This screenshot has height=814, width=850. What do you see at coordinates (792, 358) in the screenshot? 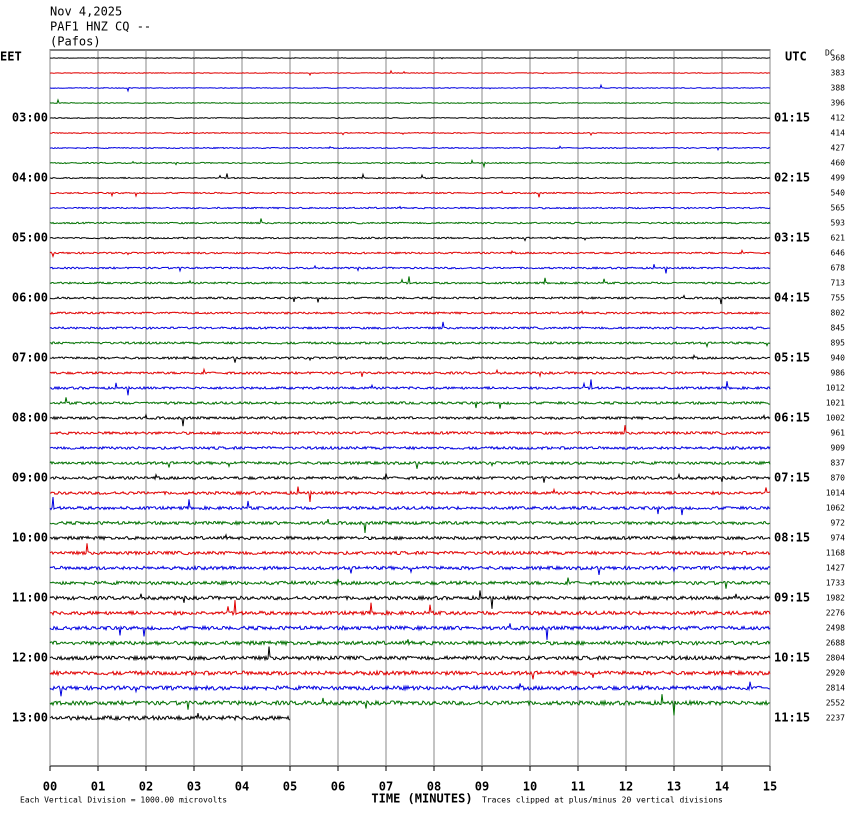
I see `right-time: 05:15` at bounding box center [792, 358].